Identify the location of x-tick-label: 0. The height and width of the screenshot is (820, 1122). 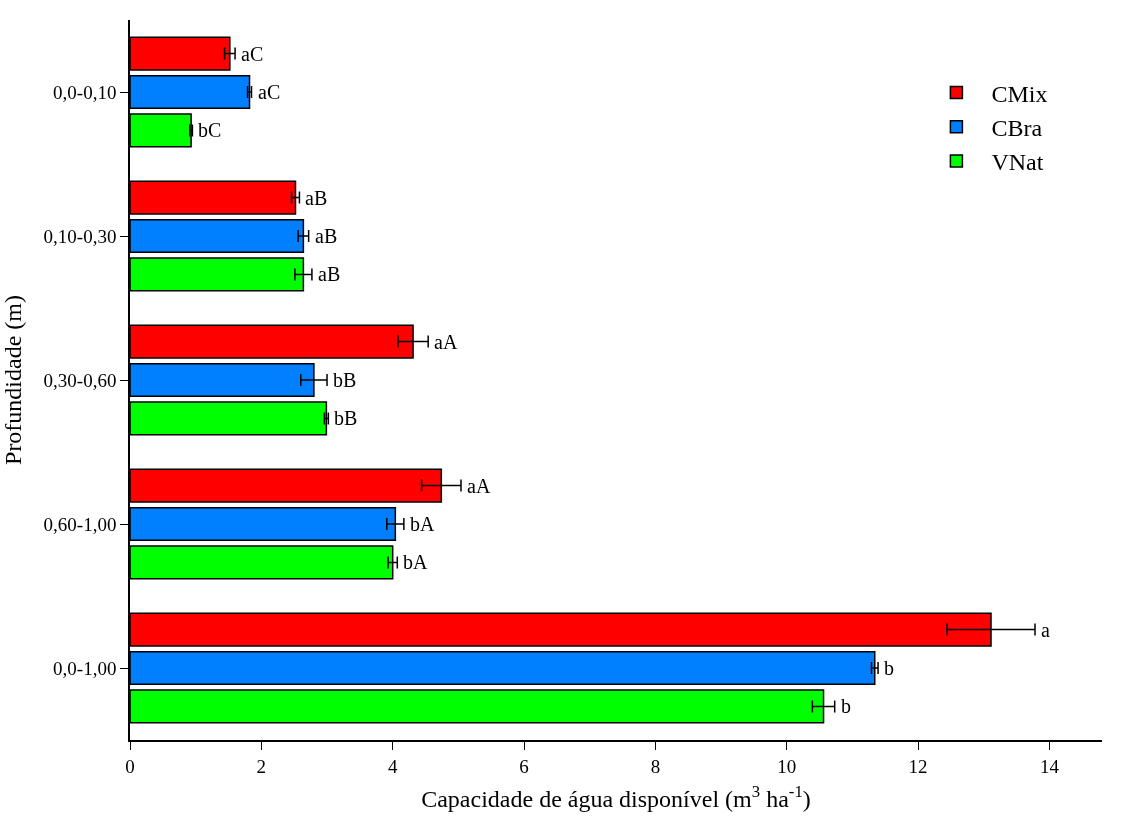
(130, 766).